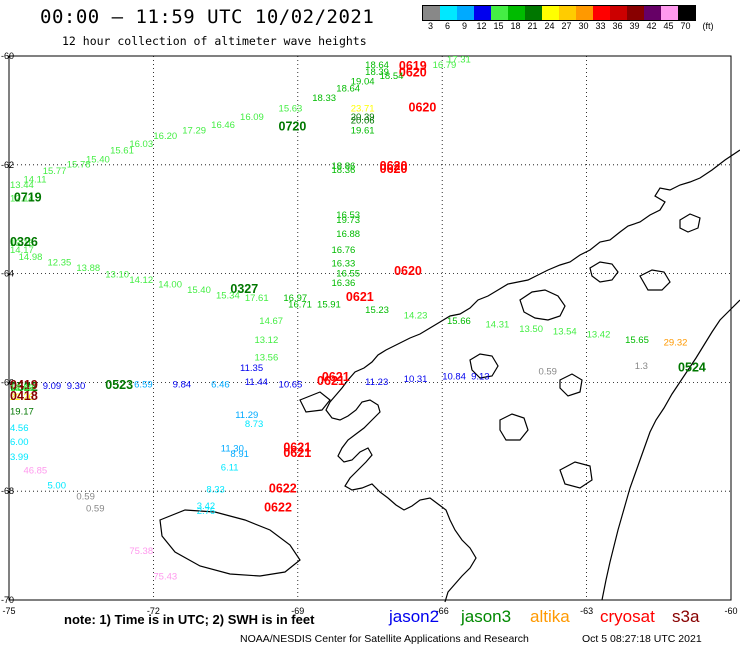 This screenshot has width=740, height=650. I want to click on observation-time-label: 0419, so click(24, 385).